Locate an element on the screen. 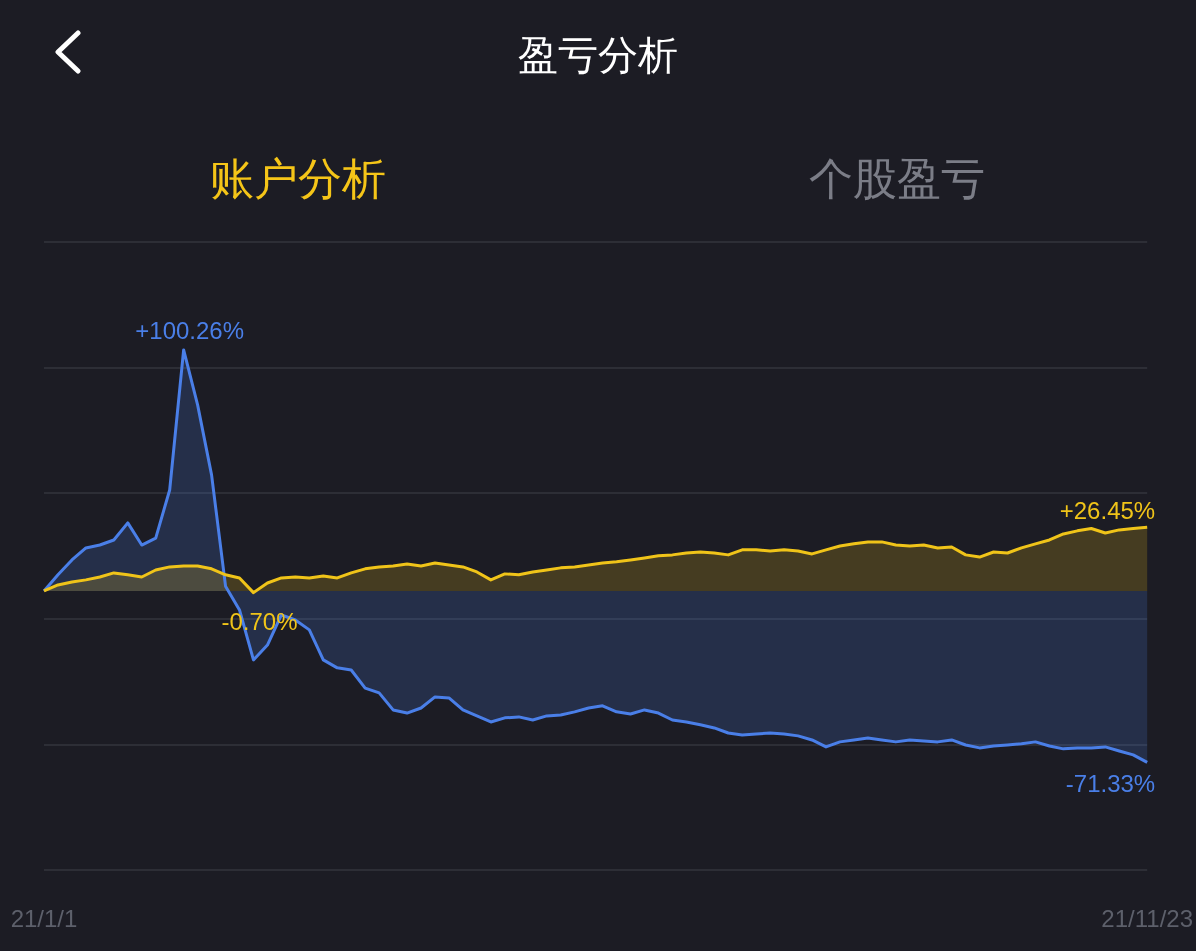 Image resolution: width=1196 pixels, height=951 pixels. x-tick-label: 21/1/1 is located at coordinates (44, 918).